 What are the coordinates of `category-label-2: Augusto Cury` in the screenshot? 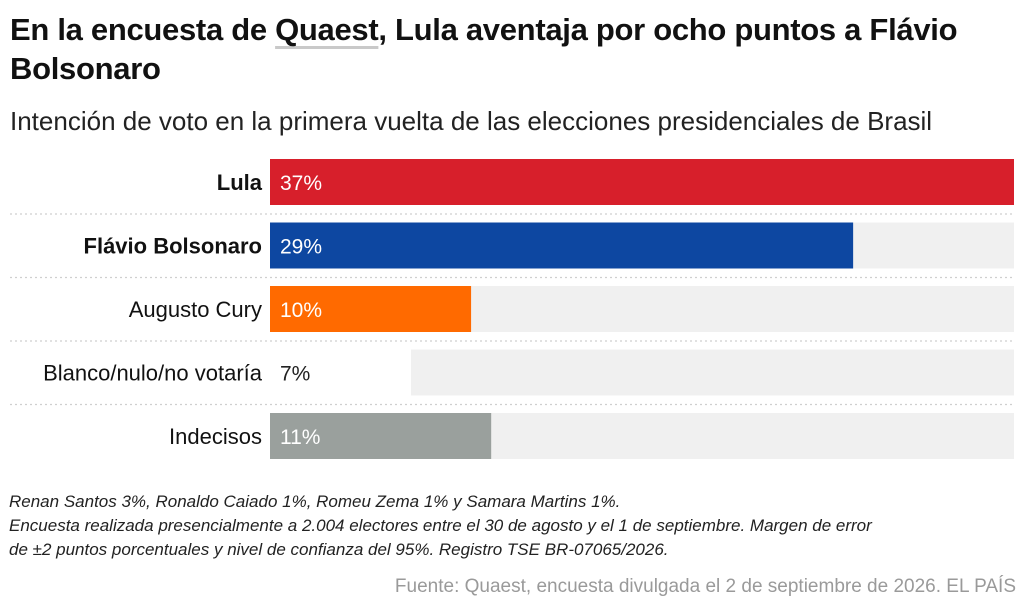 It's located at (195, 309).